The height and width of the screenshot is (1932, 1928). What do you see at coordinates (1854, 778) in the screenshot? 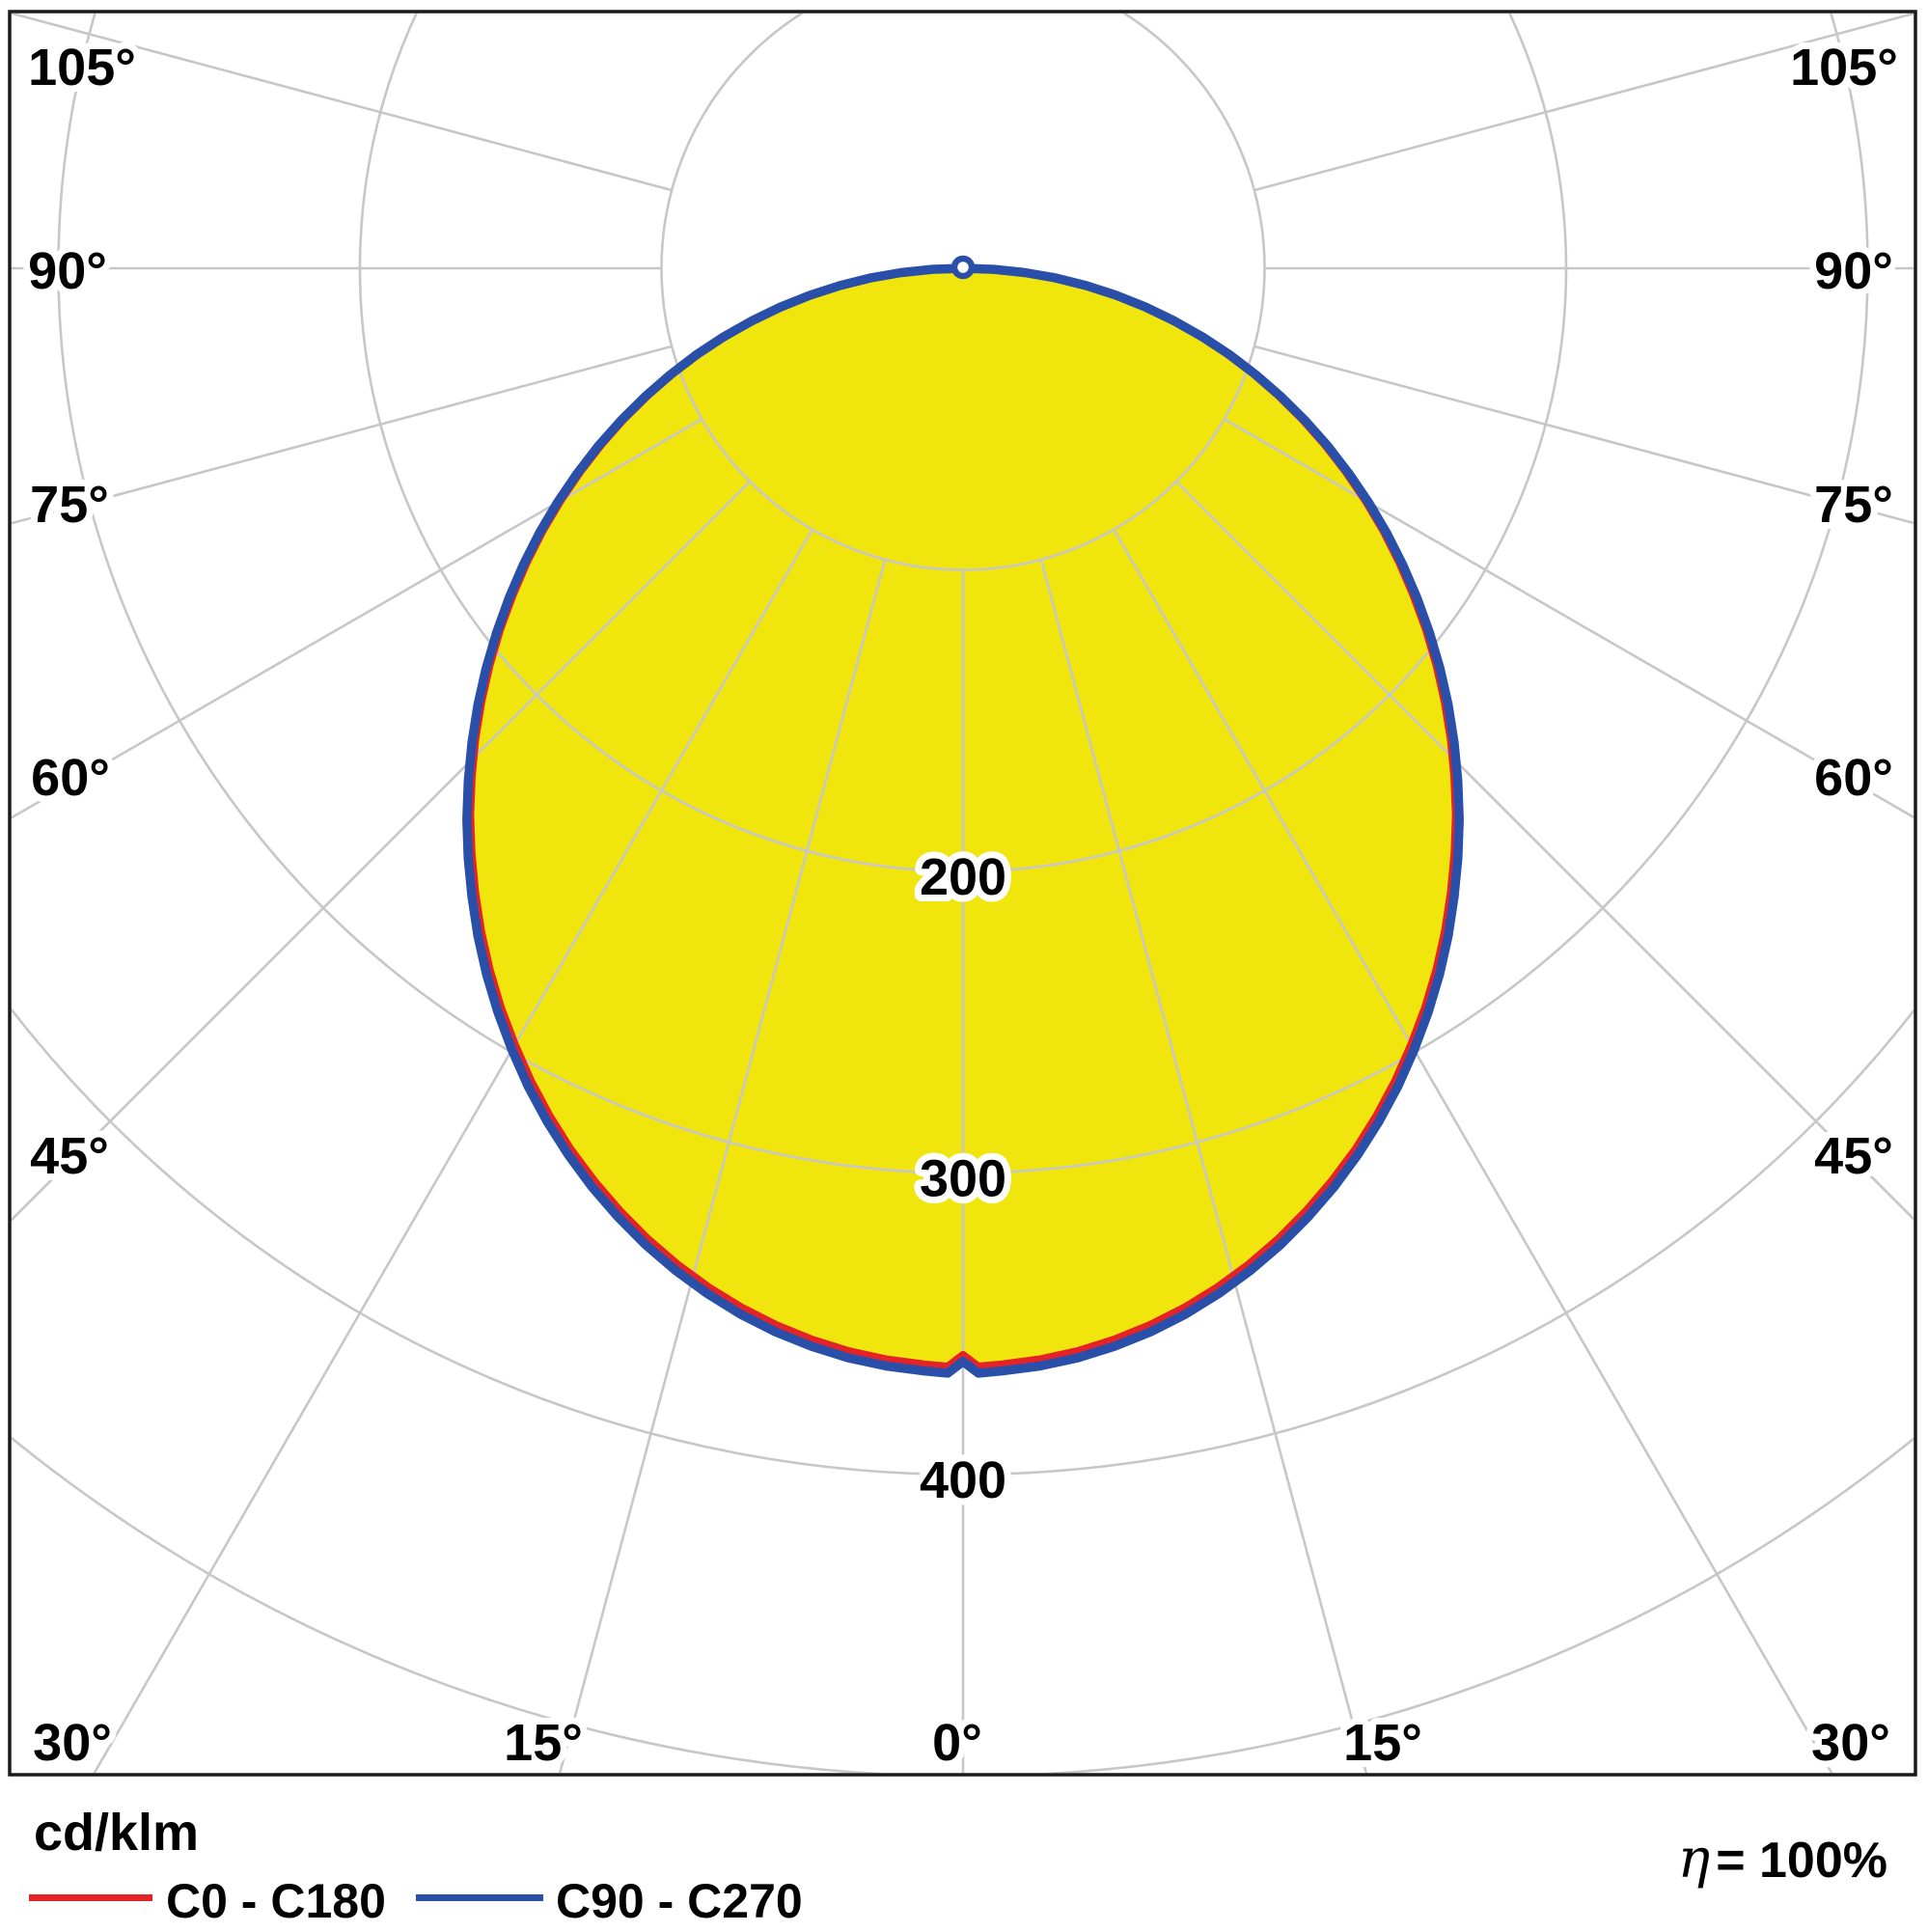
I see `angle-label-right-60: 60°` at bounding box center [1854, 778].